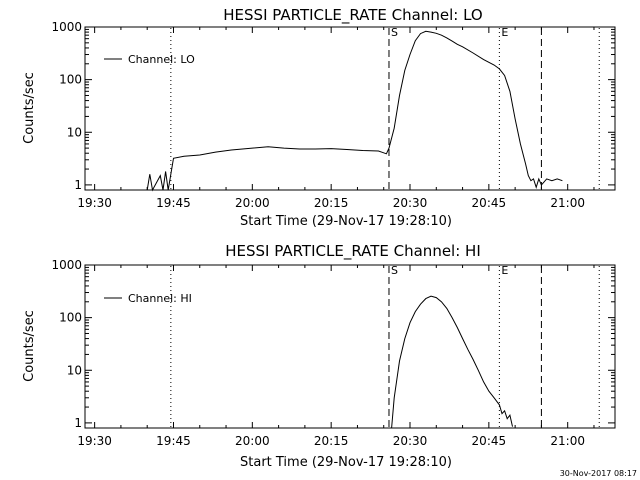 The height and width of the screenshot is (480, 640). Describe the element at coordinates (353, 251) in the screenshot. I see `chart-title: HESSI PARTICLE_RATE Channel: HI` at that location.